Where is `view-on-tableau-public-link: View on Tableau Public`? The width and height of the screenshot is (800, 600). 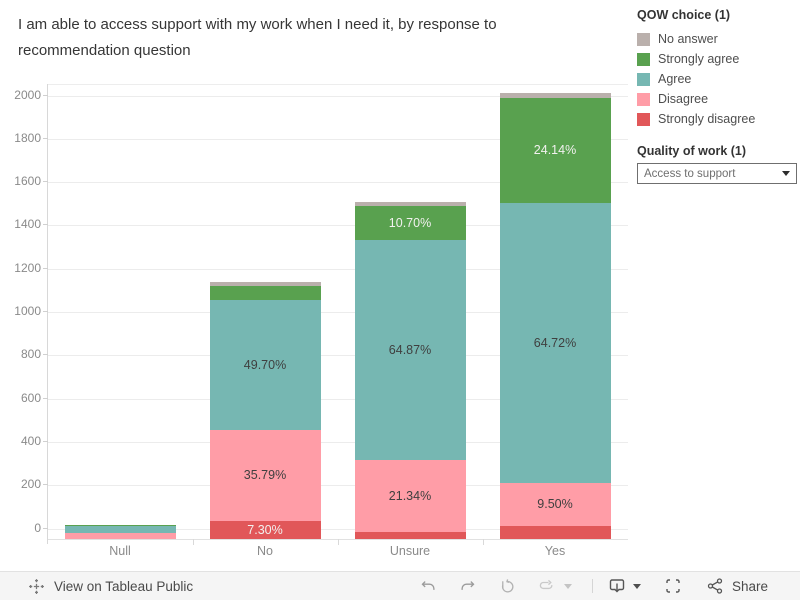 view-on-tableau-public-link: View on Tableau Public is located at coordinates (124, 586).